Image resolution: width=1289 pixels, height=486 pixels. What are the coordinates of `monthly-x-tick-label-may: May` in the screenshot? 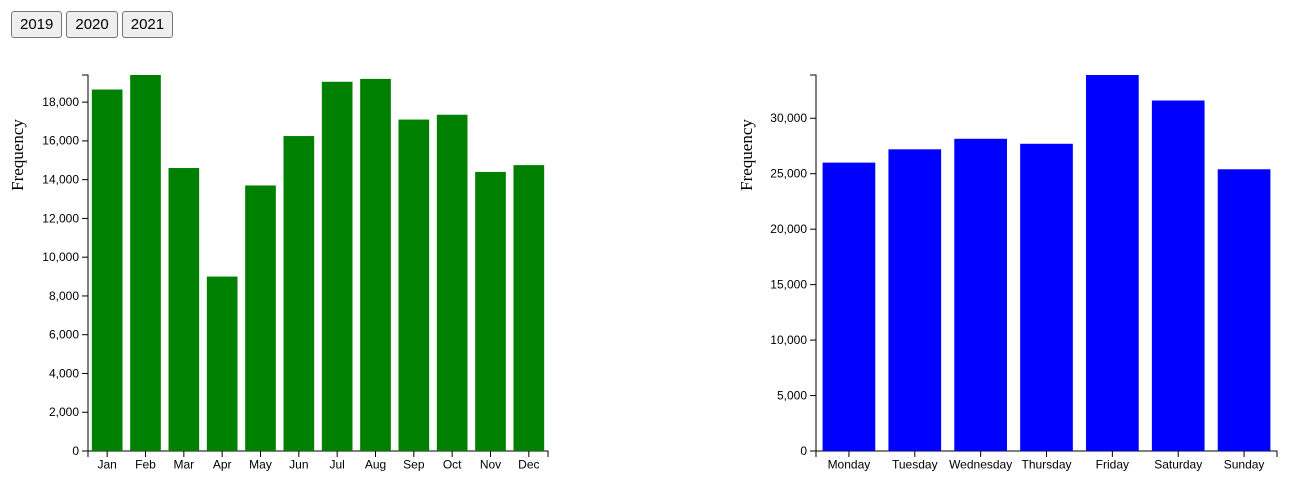 It's located at (260, 465).